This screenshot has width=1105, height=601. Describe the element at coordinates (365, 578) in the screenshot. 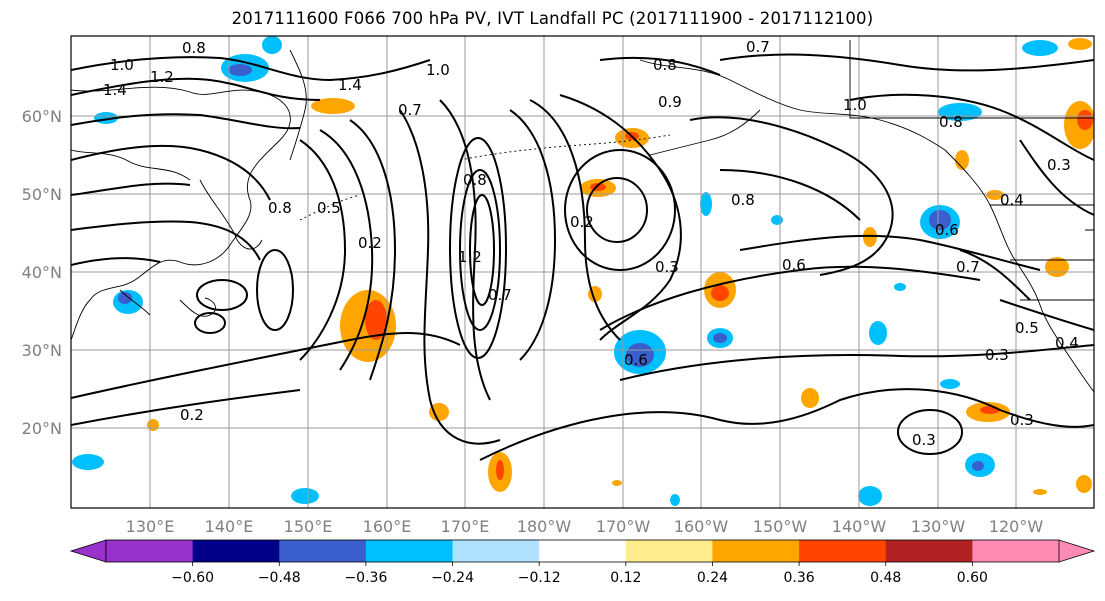

I see `colorbar-tick-label: −0.36` at that location.